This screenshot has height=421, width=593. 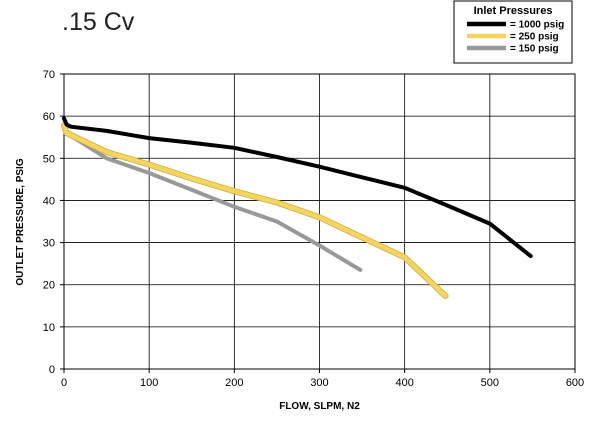 I want to click on y-tick-label-40: 40, so click(x=49, y=201).